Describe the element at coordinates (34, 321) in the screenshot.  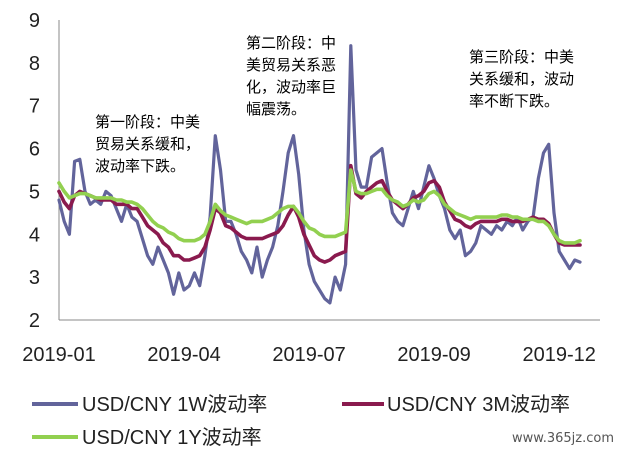
I see `y-tick-label: 2` at that location.